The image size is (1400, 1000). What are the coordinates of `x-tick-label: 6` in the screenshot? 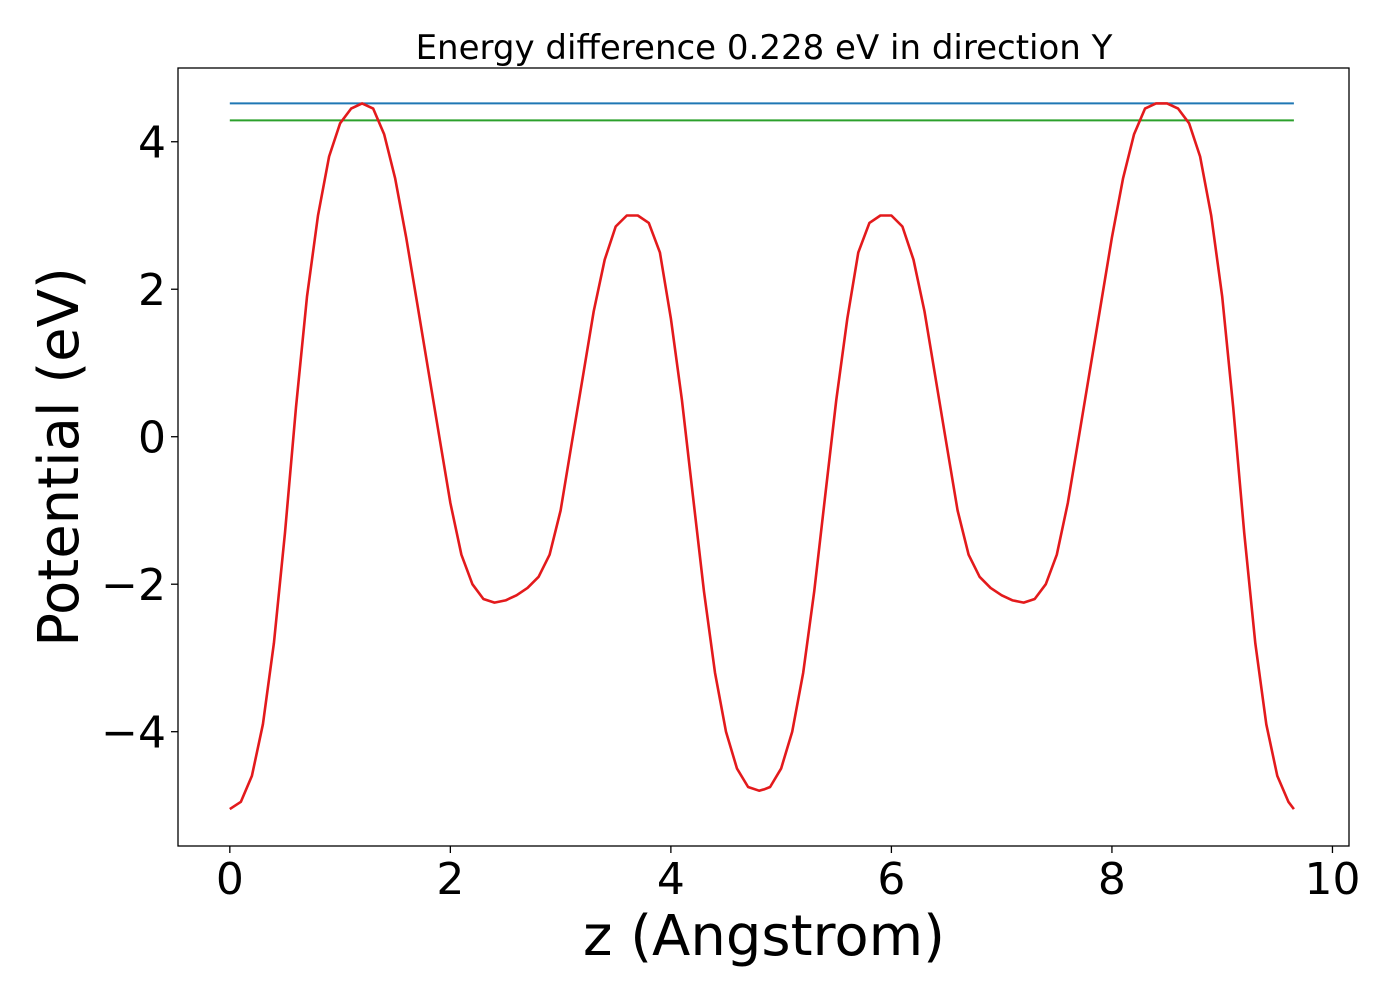 It's located at (891, 879).